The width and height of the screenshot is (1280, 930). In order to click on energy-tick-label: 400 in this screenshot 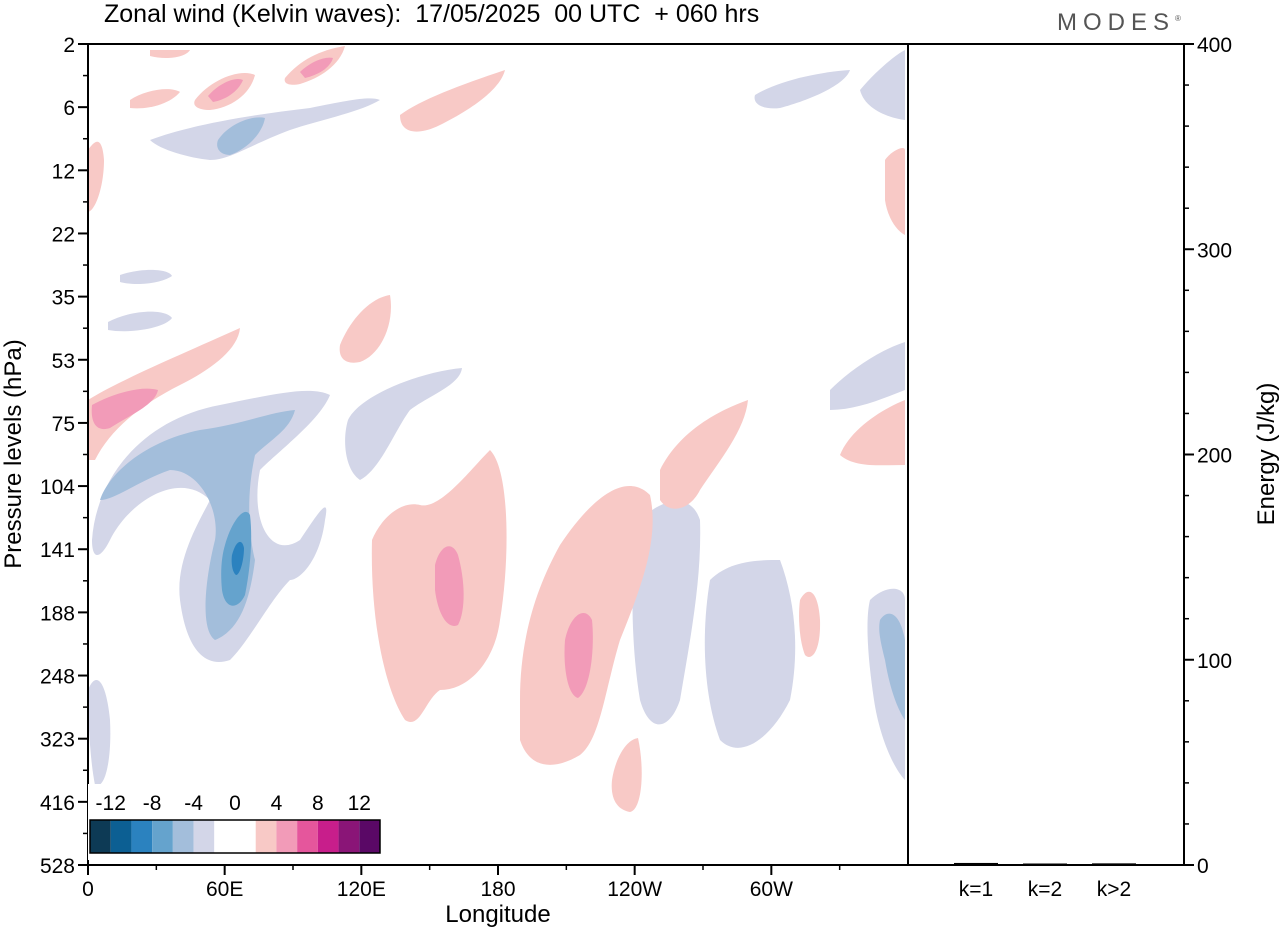, I will do `click(1214, 45)`.